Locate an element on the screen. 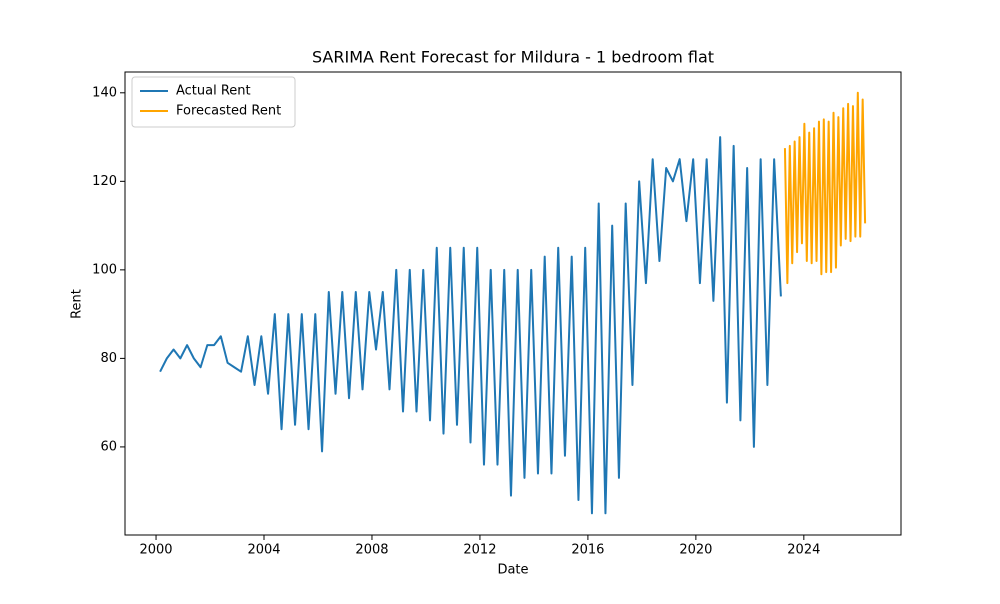 The width and height of the screenshot is (1000, 604). legend-label: Forecasted Rent is located at coordinates (228, 111).